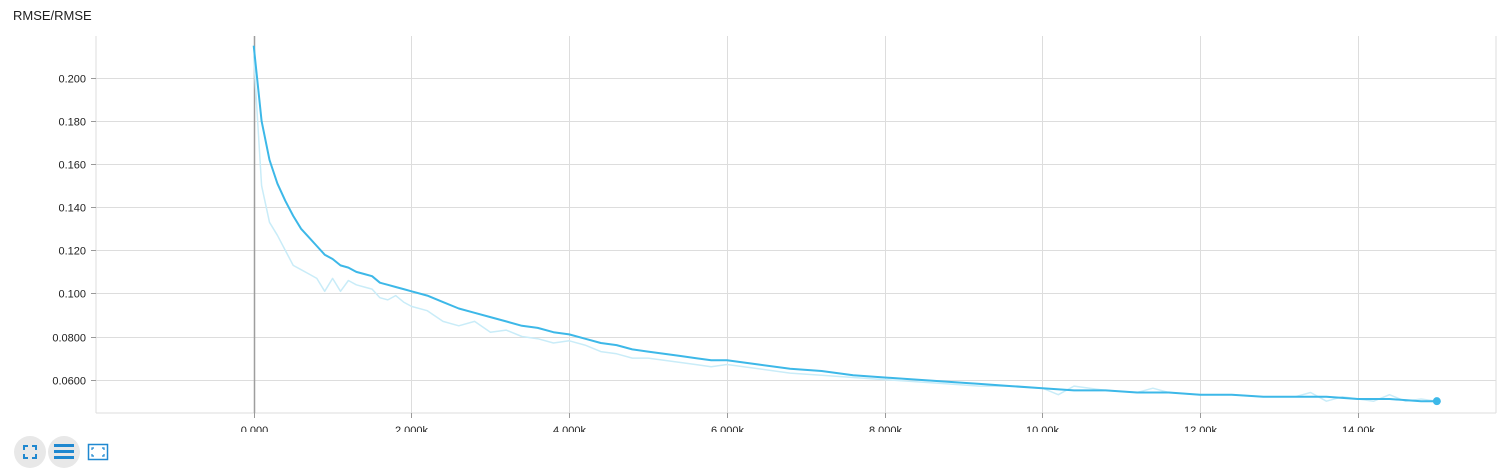 The image size is (1512, 473). I want to click on x-tick-label: 4.000k, so click(570, 428).